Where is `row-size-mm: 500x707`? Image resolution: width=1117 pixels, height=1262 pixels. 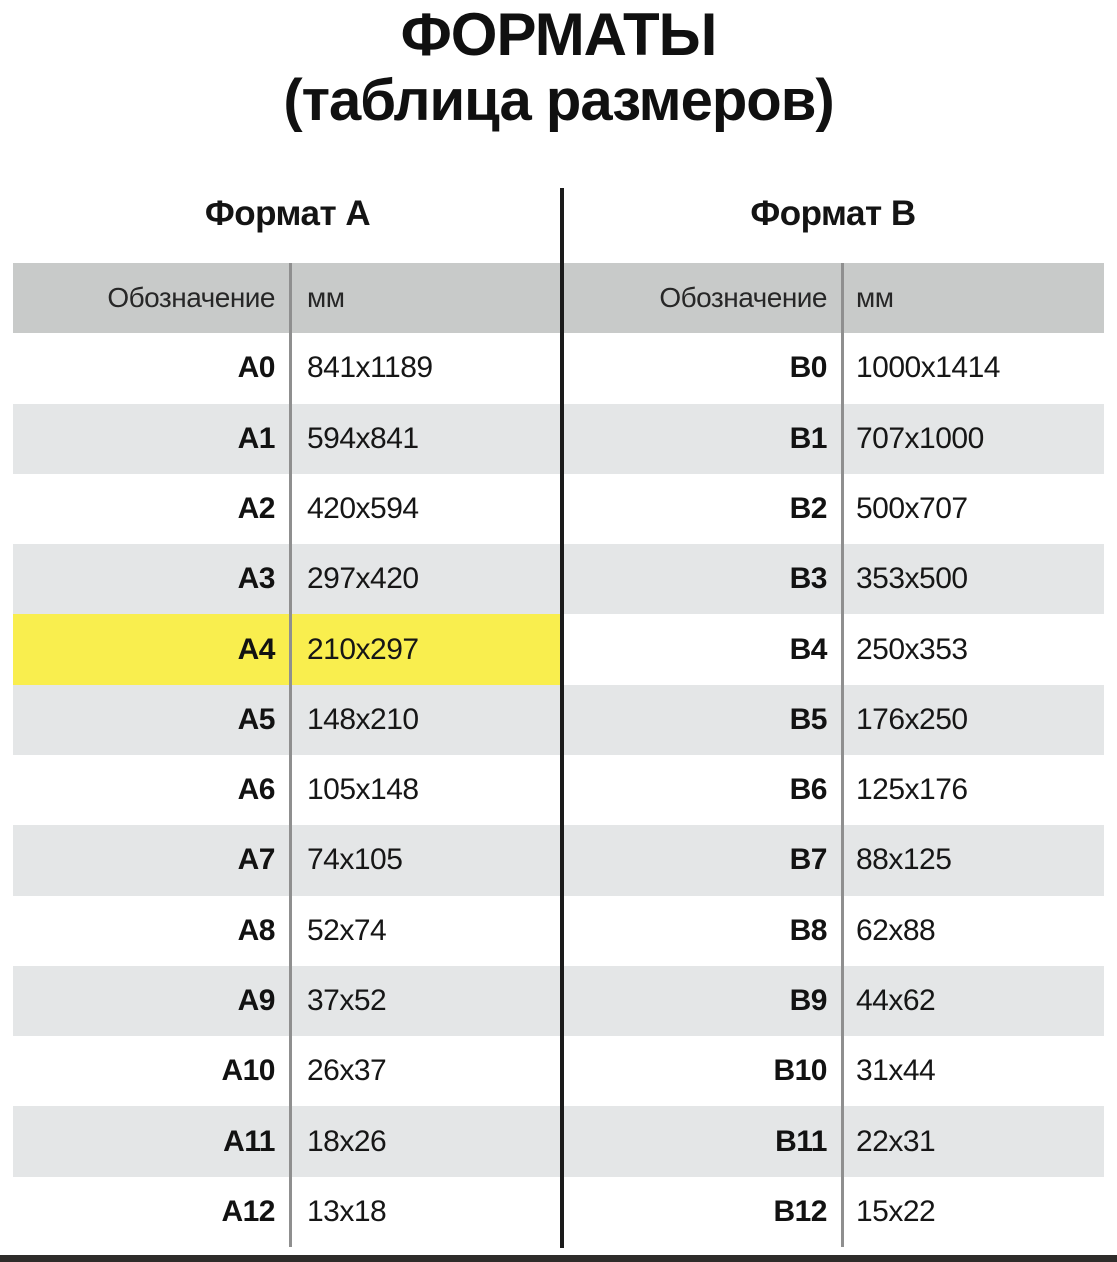
row-size-mm: 500x707 is located at coordinates (912, 508).